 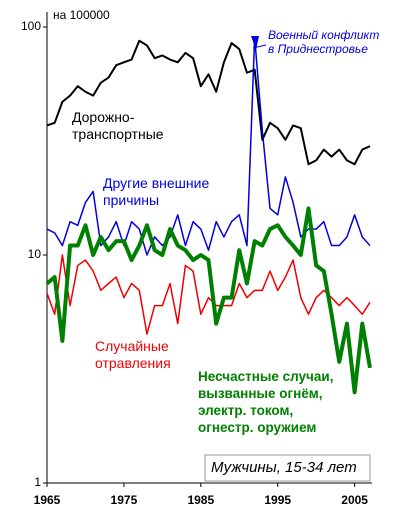 What do you see at coordinates (118, 125) in the screenshot?
I see `series-label: Дорожно- транспортные` at bounding box center [118, 125].